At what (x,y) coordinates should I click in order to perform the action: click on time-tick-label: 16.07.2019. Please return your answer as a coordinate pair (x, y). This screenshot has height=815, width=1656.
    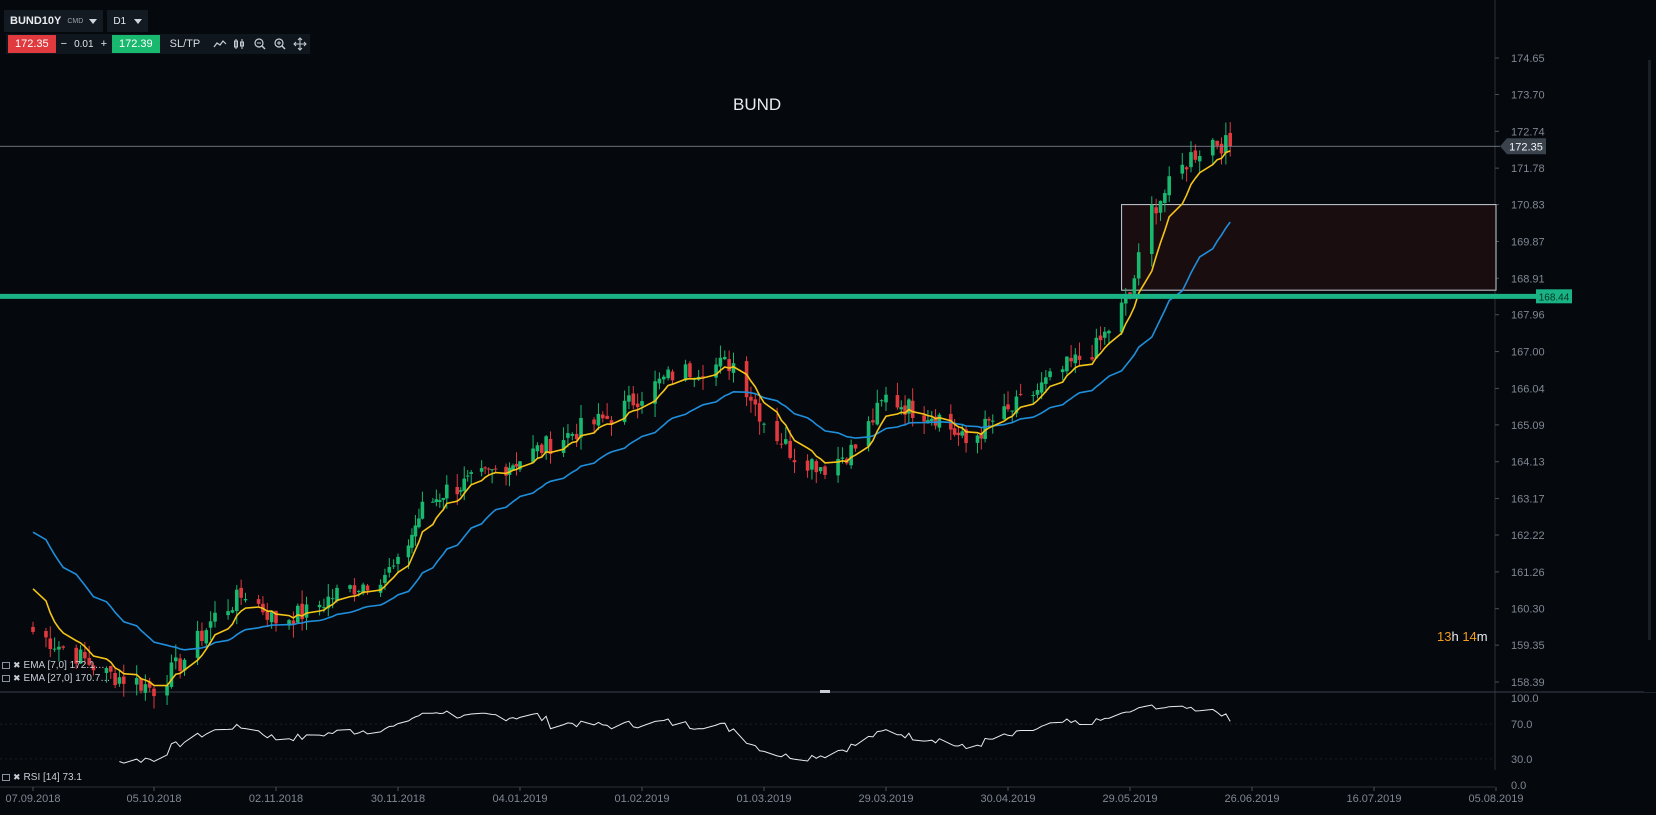
    Looking at the image, I should click on (1373, 799).